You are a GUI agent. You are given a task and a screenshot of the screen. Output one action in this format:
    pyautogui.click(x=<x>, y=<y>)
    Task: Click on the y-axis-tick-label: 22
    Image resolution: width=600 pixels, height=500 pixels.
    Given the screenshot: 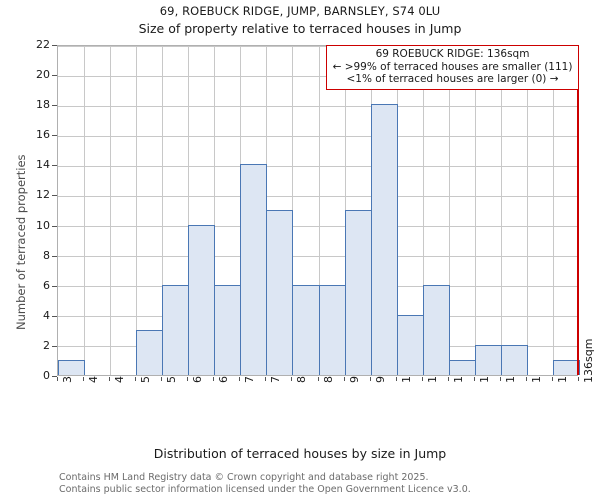 What is the action you would take?
    pyautogui.click(x=43, y=44)
    